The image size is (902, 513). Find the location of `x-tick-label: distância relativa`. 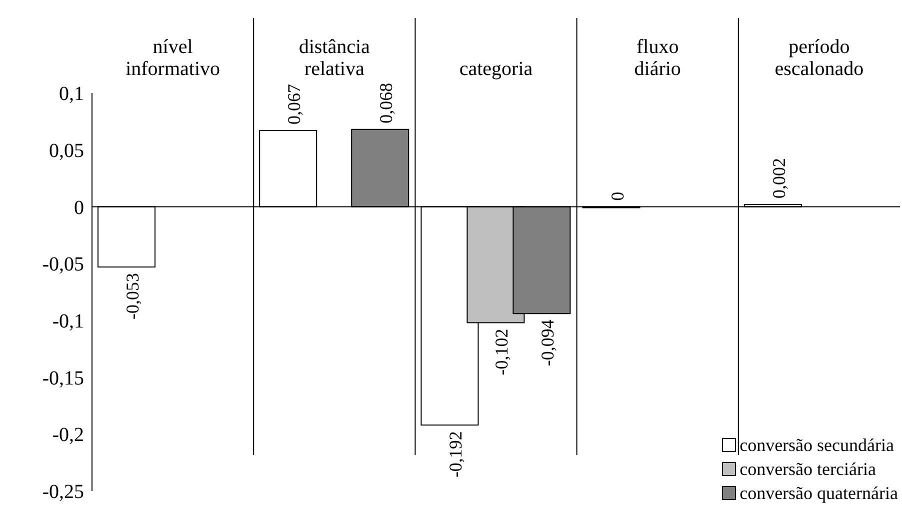

x-tick-label: distância relativa is located at coordinates (334, 58).